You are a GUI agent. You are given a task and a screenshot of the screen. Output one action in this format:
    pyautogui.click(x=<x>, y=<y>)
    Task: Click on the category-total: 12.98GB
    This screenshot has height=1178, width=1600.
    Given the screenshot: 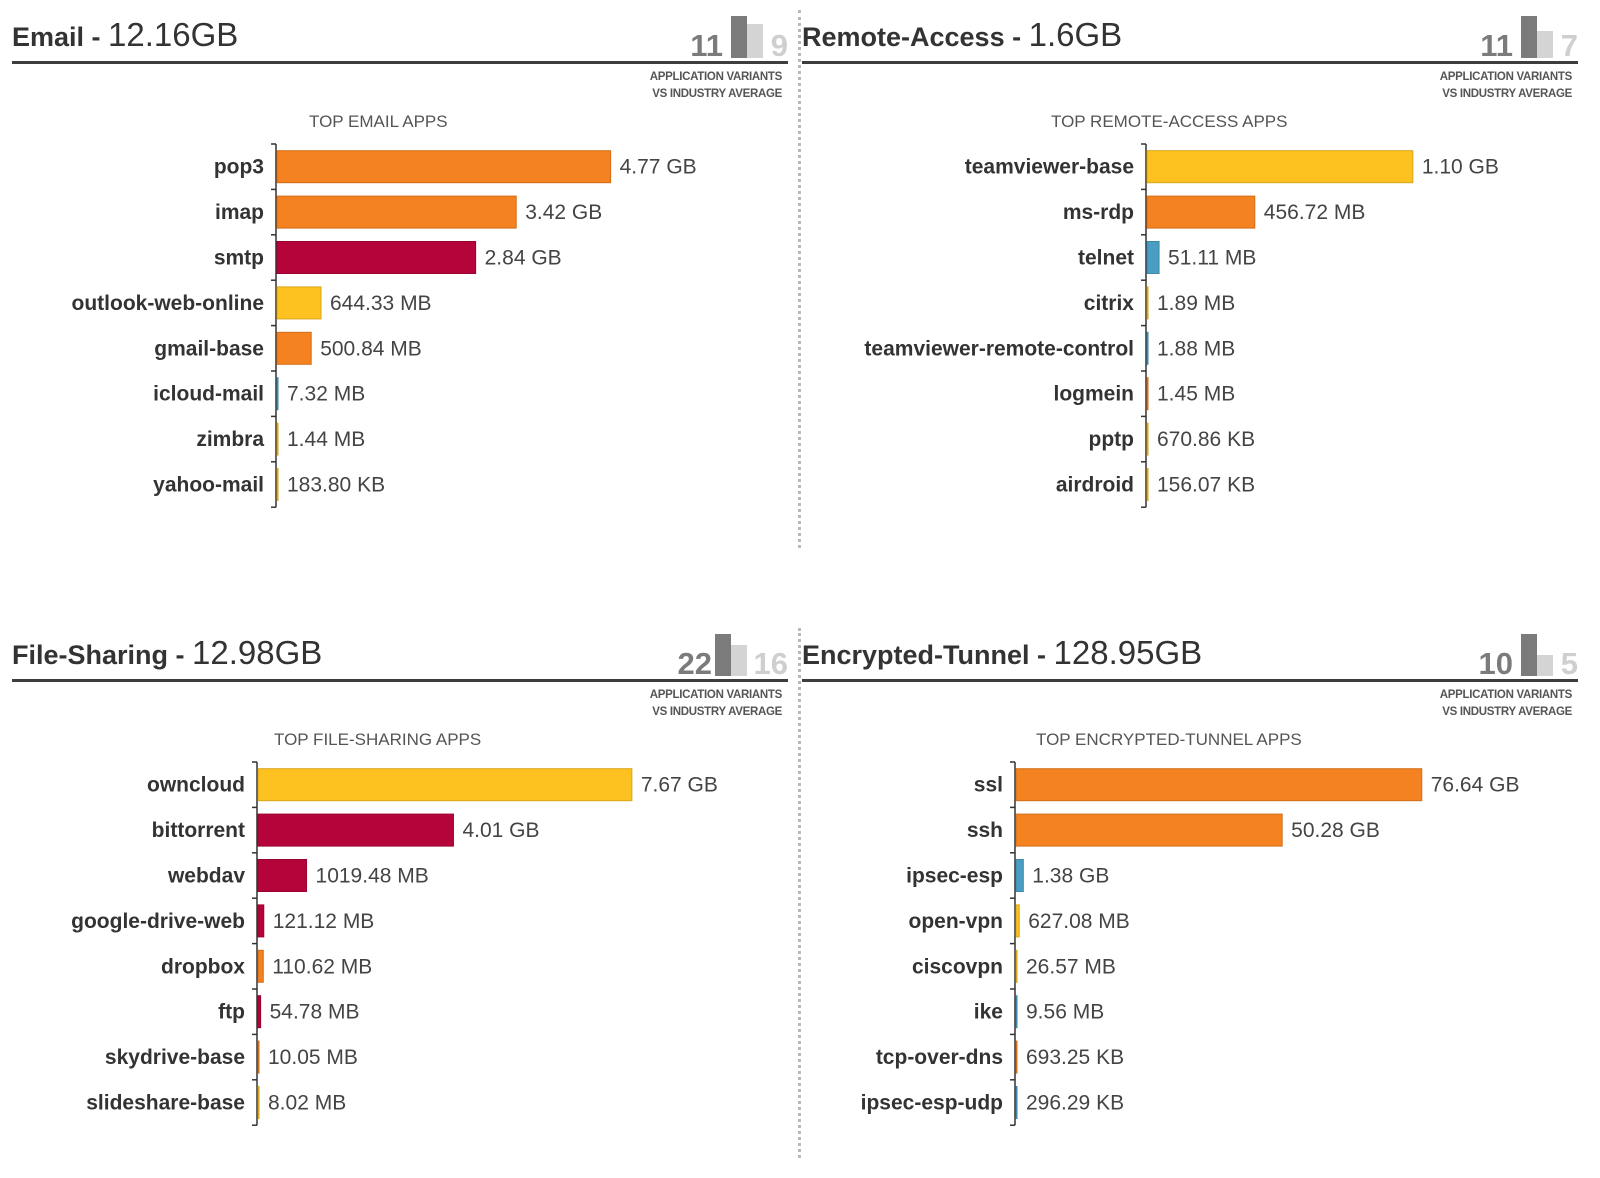 What is the action you would take?
    pyautogui.click(x=257, y=652)
    